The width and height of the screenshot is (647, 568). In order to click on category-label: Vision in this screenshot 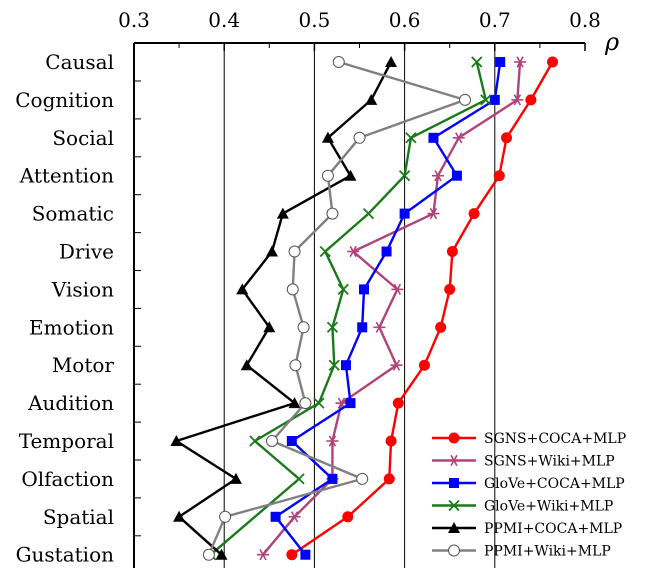, I will do `click(82, 289)`.